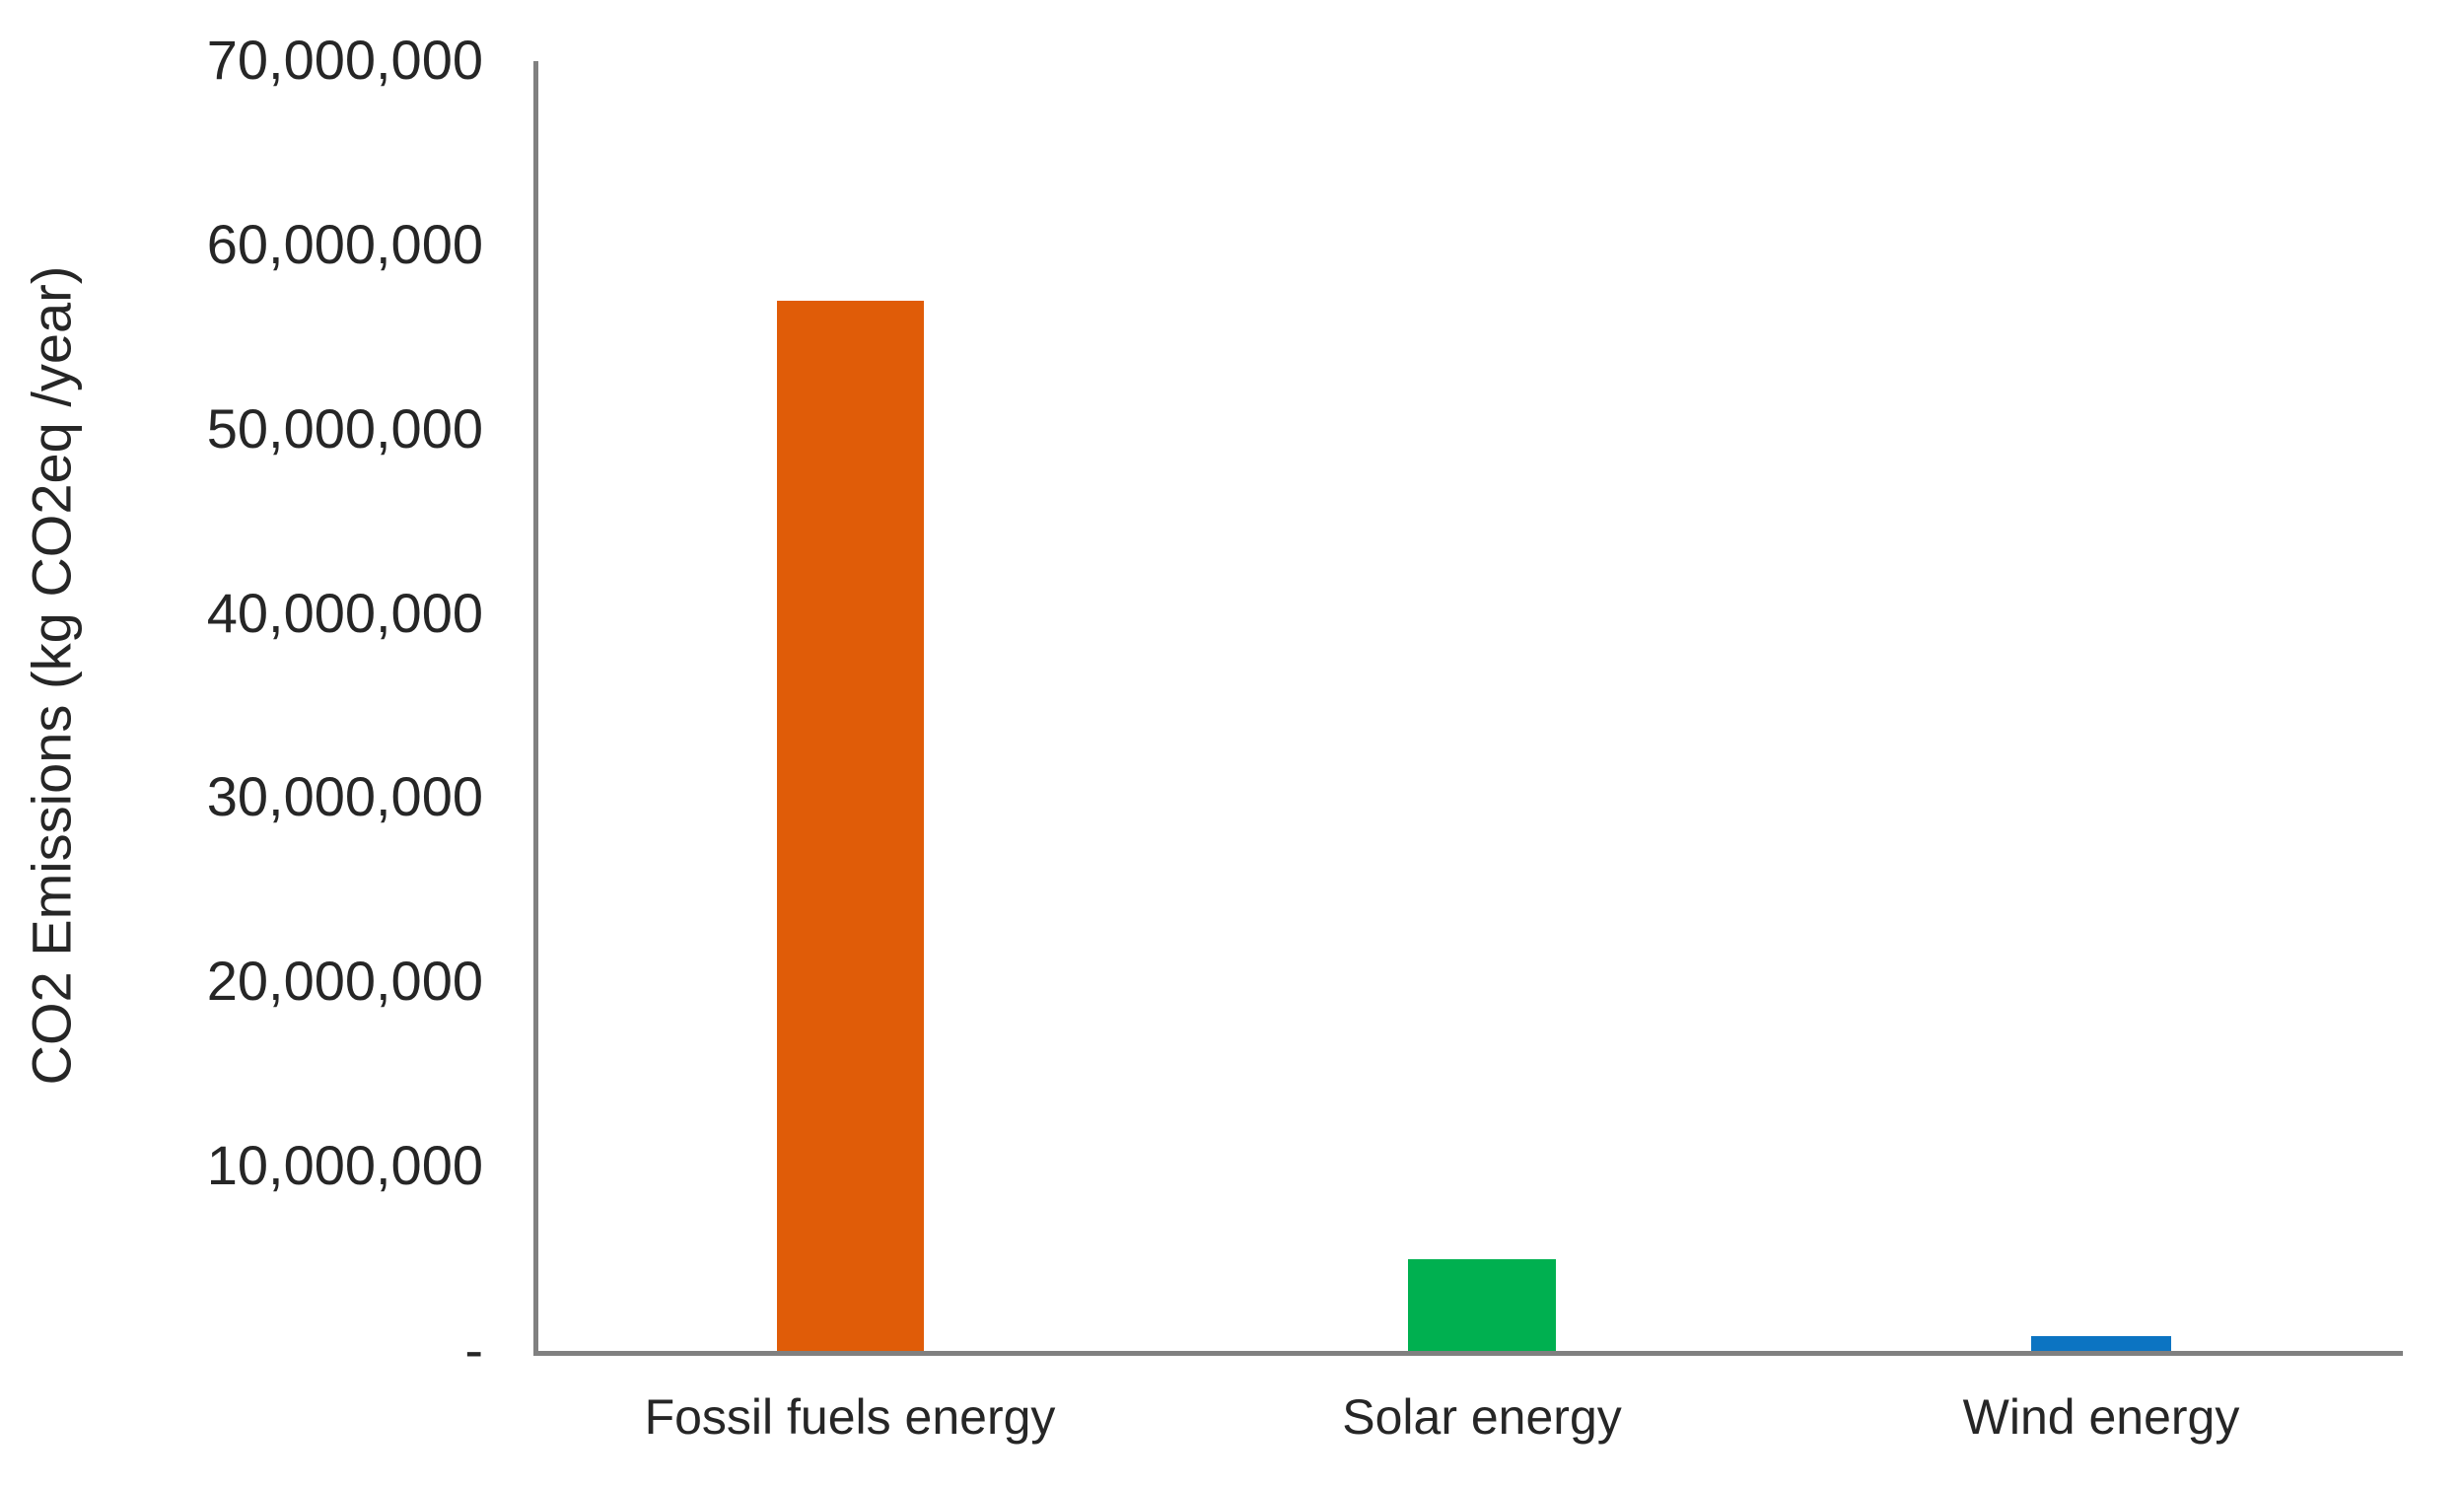 The image size is (2464, 1486). Describe the element at coordinates (850, 1417) in the screenshot. I see `category-label-fossil-fuels-energy: Fossil fuels energy` at that location.